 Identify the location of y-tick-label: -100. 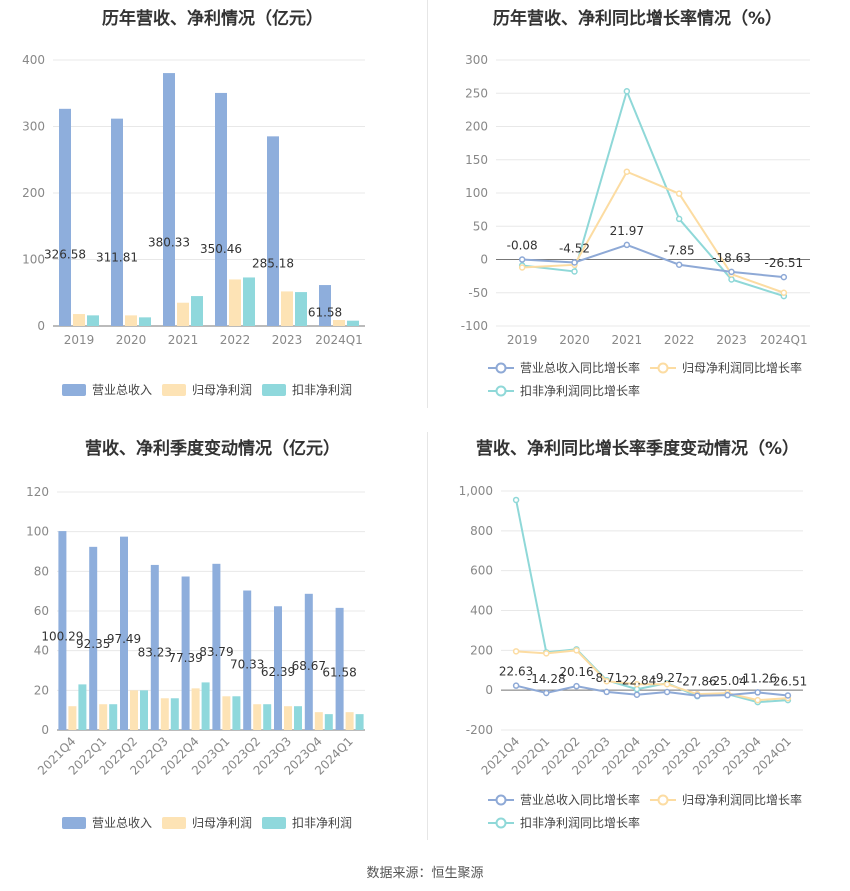
(474, 326).